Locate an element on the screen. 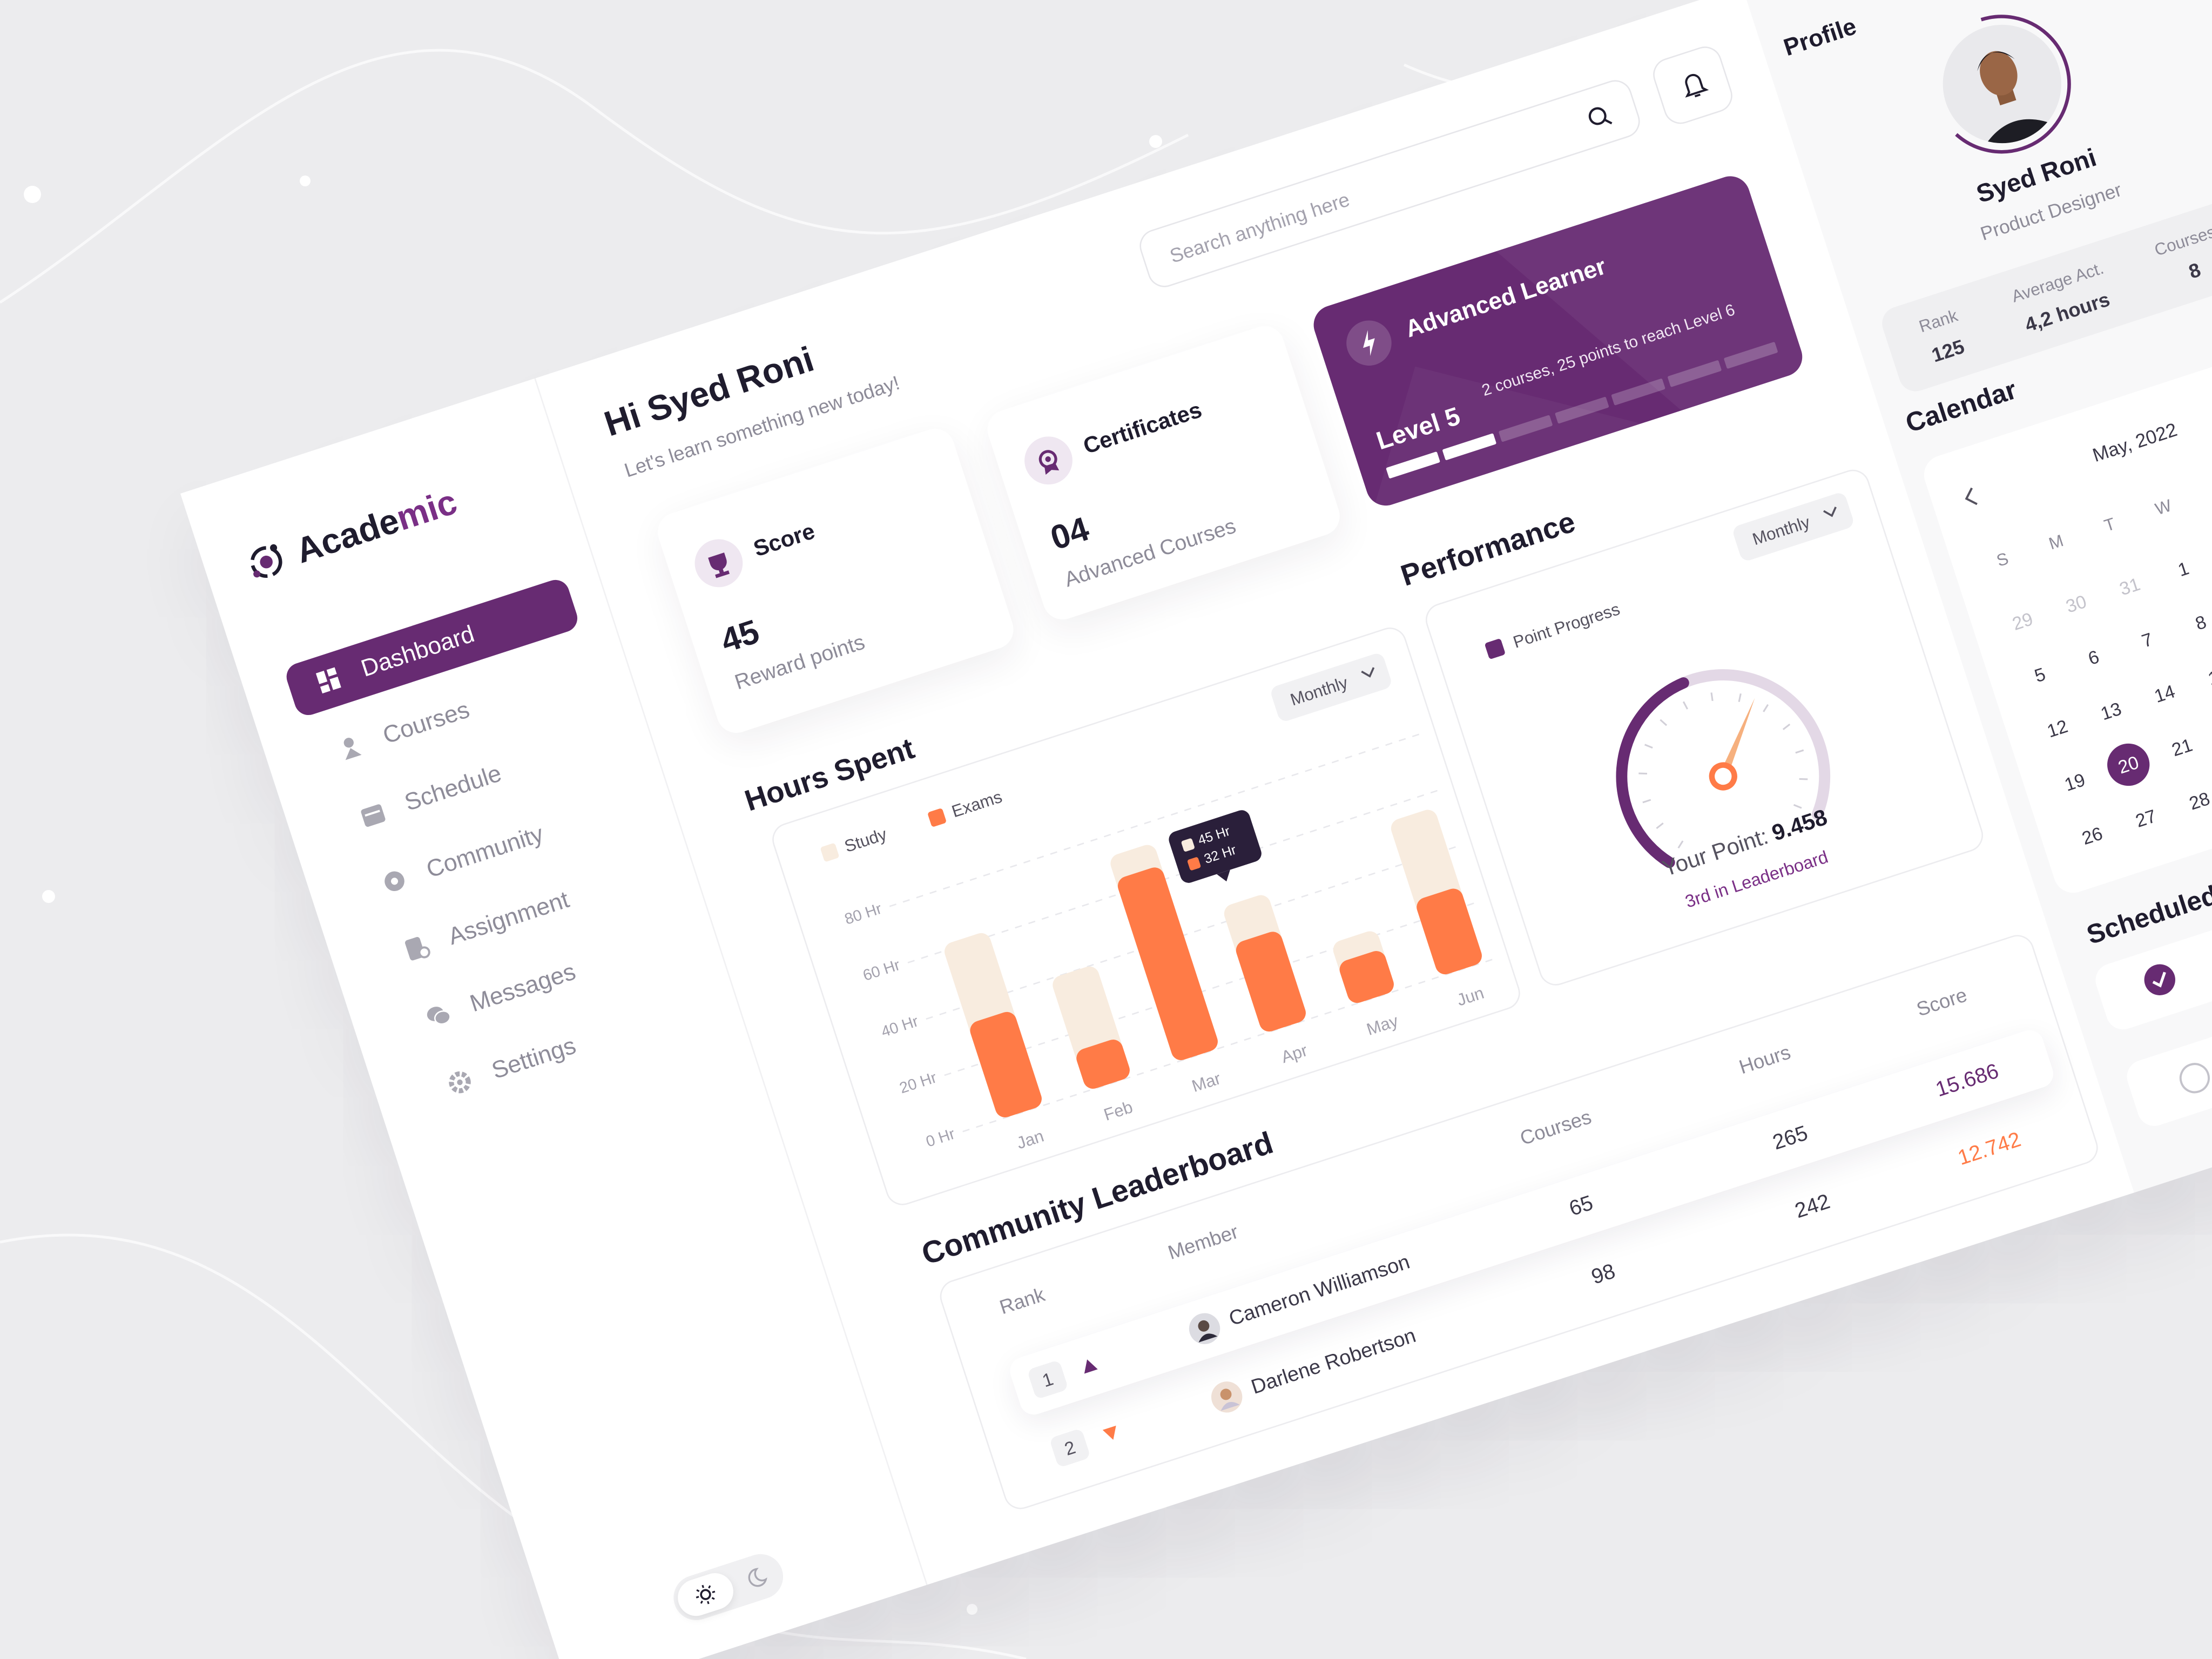 The height and width of the screenshot is (1659, 2212). profile-avatar is located at coordinates (2007, 87).